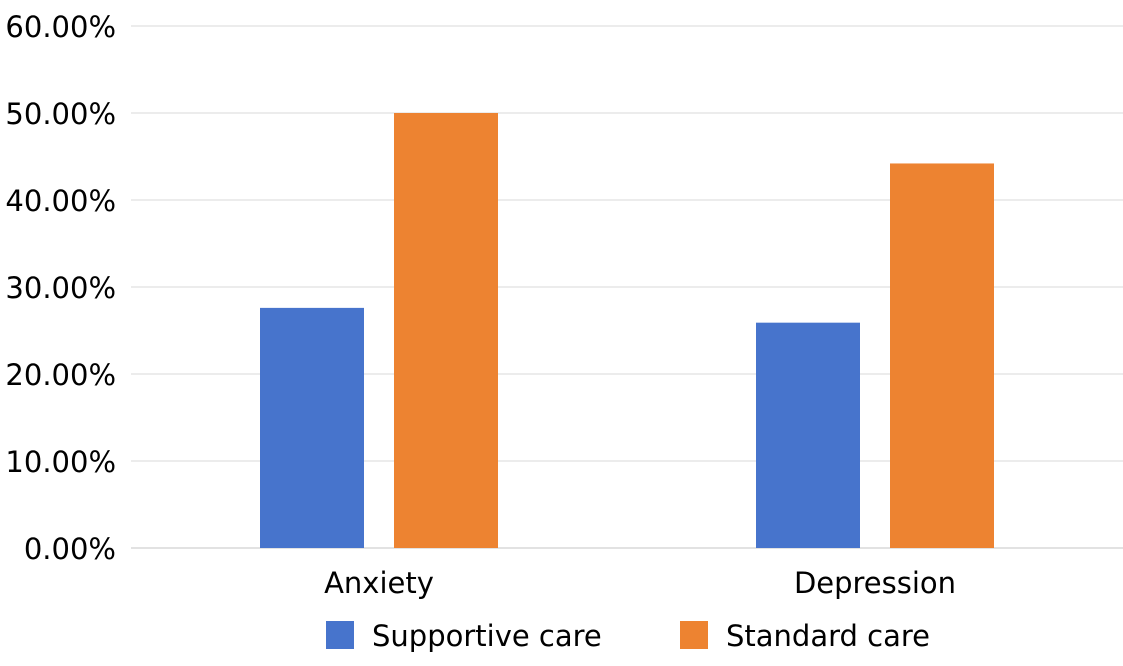 The height and width of the screenshot is (666, 1123). What do you see at coordinates (808, 435) in the screenshot?
I see `bar-depression-supportive-care` at bounding box center [808, 435].